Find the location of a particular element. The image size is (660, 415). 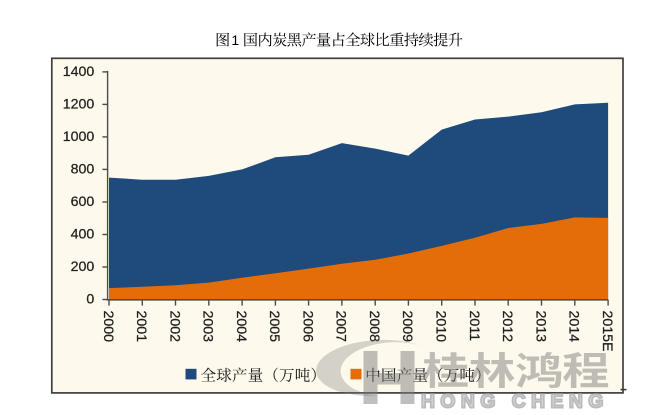

svg-text: 2013 is located at coordinates (540, 327).